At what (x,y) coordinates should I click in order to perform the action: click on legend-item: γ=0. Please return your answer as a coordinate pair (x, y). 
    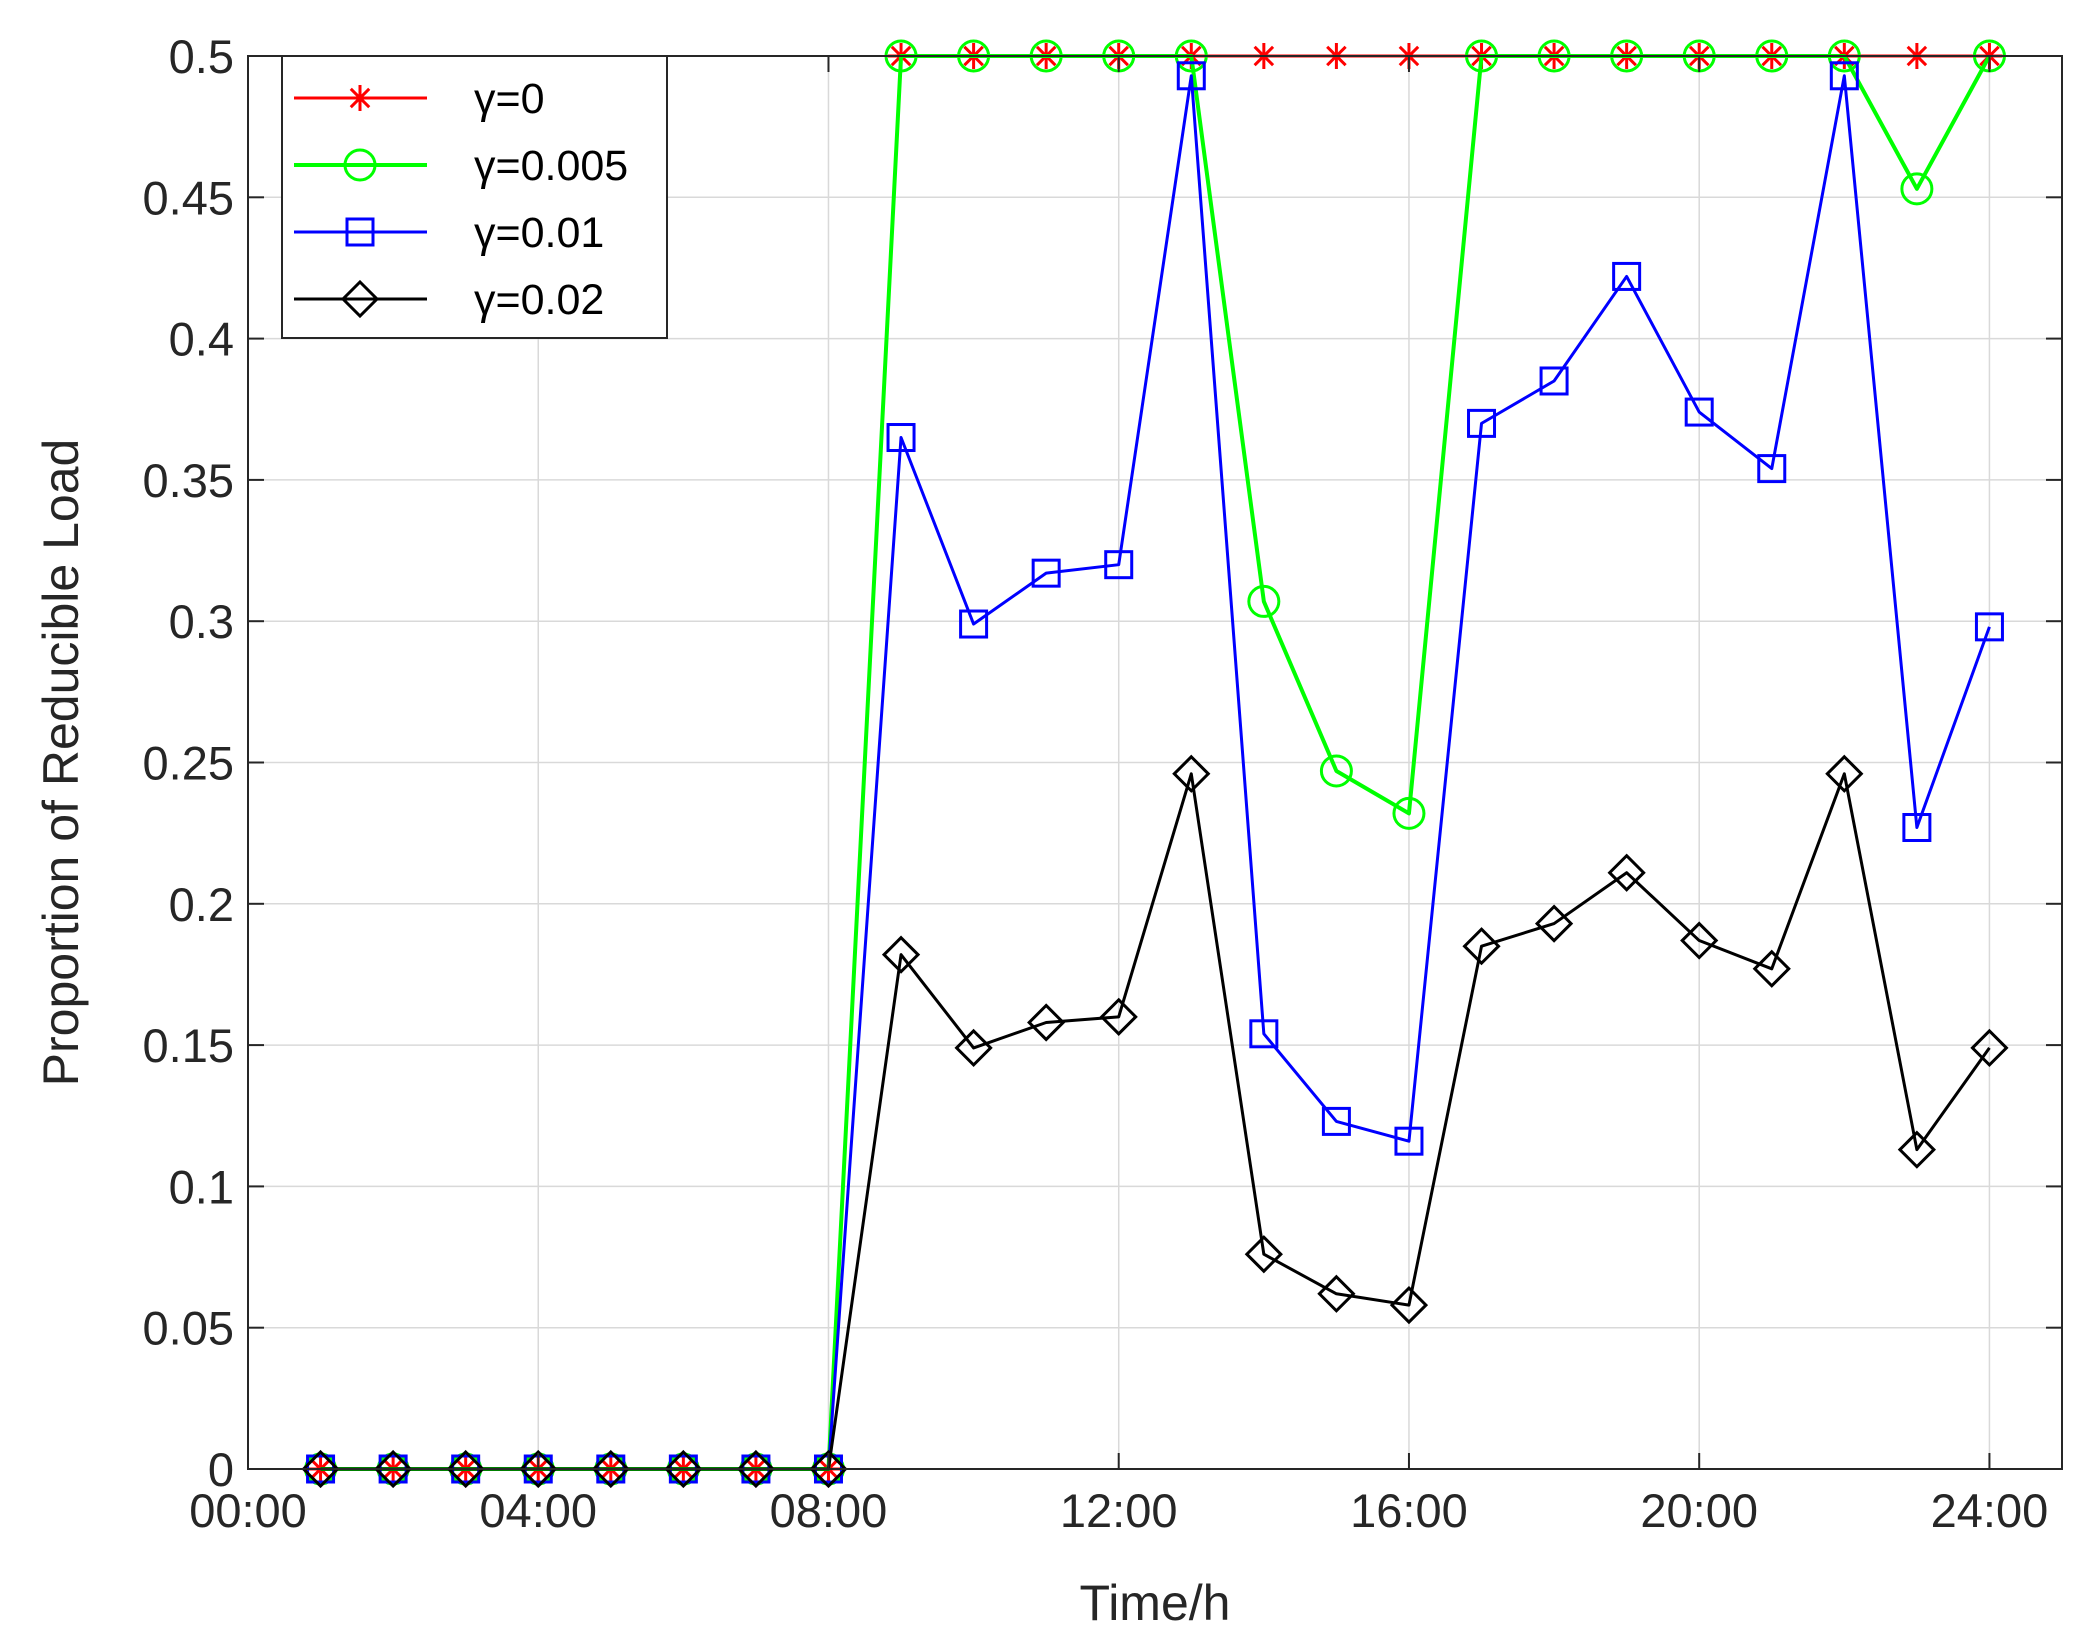
    Looking at the image, I should click on (419, 99).